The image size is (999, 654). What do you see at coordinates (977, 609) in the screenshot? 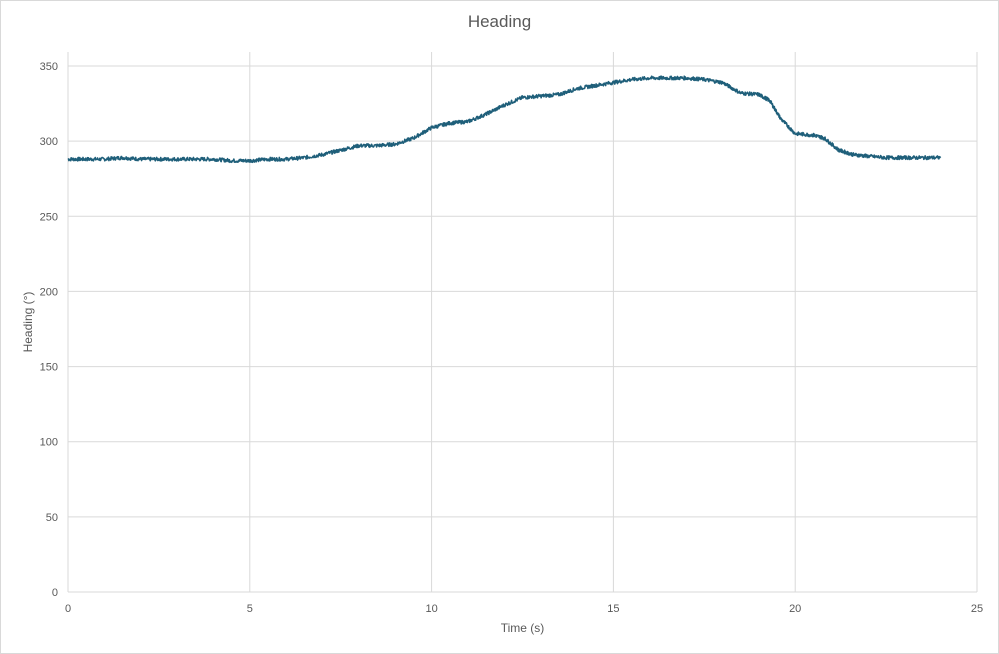
I see `x-tick-label-25: 25` at bounding box center [977, 609].